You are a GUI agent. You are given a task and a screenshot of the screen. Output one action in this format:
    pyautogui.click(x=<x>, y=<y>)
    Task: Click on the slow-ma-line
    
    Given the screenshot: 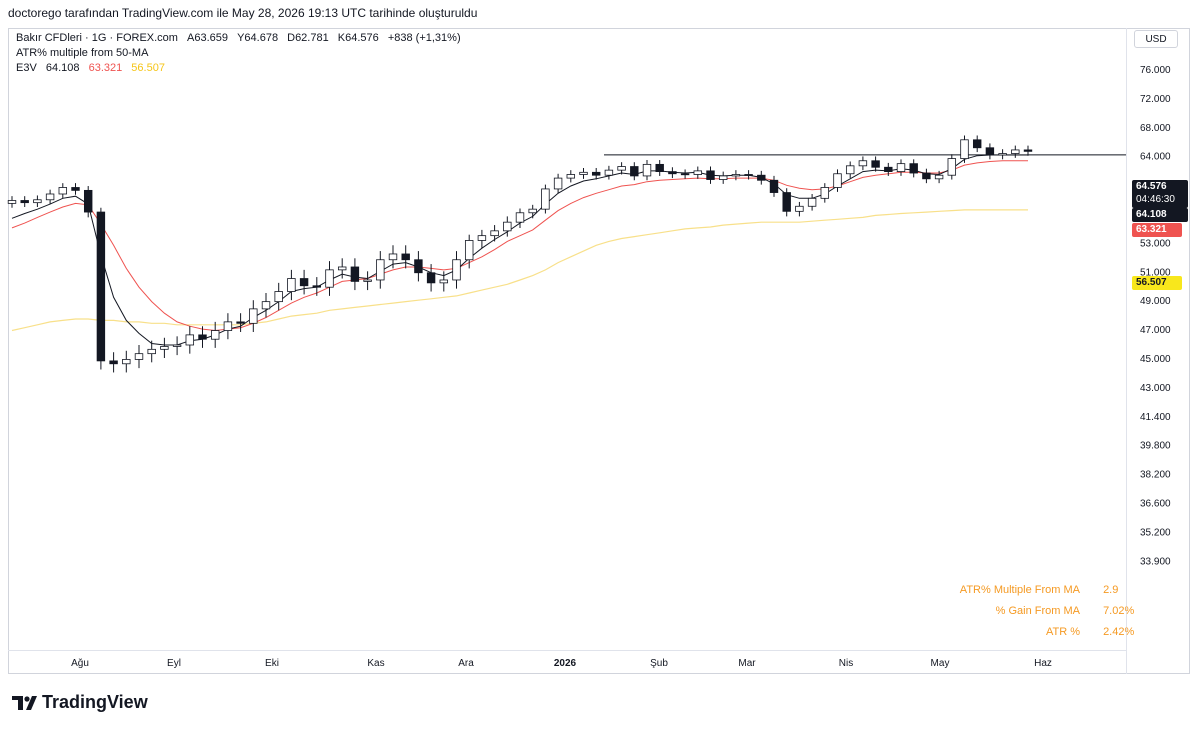 What is the action you would take?
    pyautogui.click(x=519, y=270)
    